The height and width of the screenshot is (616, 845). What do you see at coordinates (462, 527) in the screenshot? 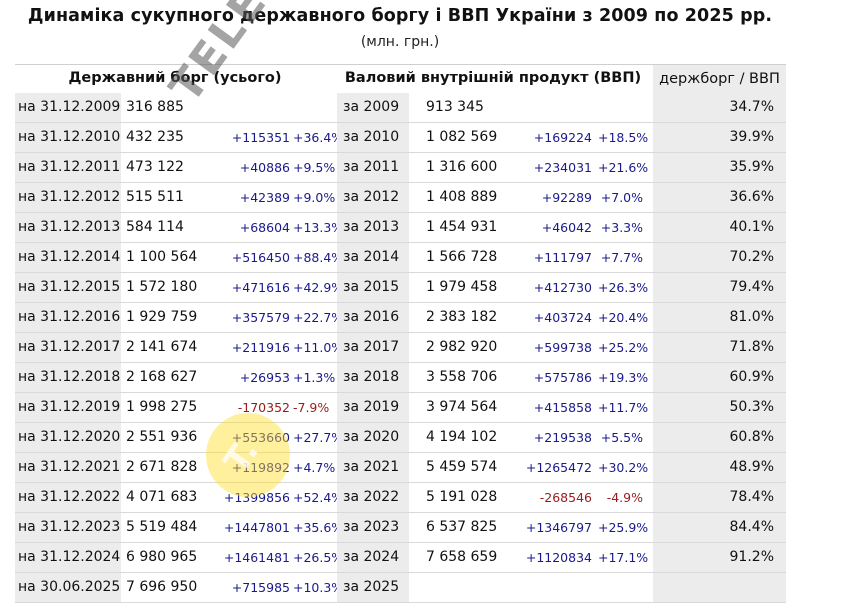
I see `row-gdp: 6 537 825` at bounding box center [462, 527].